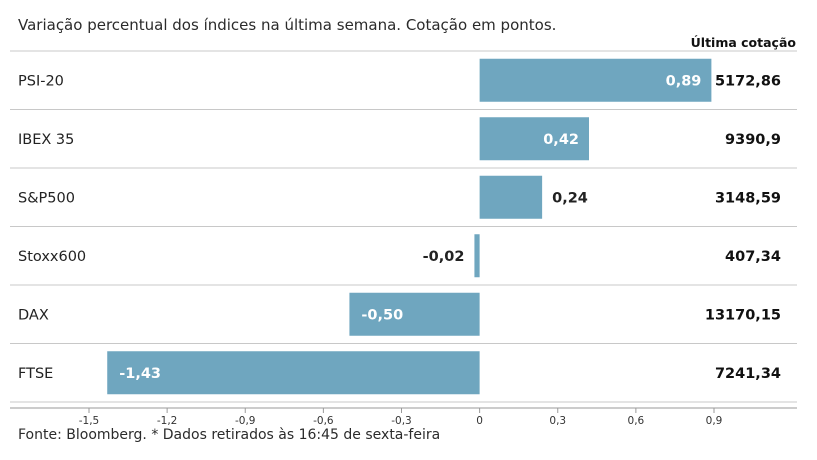  I want to click on data-label: -0,02, so click(444, 257).